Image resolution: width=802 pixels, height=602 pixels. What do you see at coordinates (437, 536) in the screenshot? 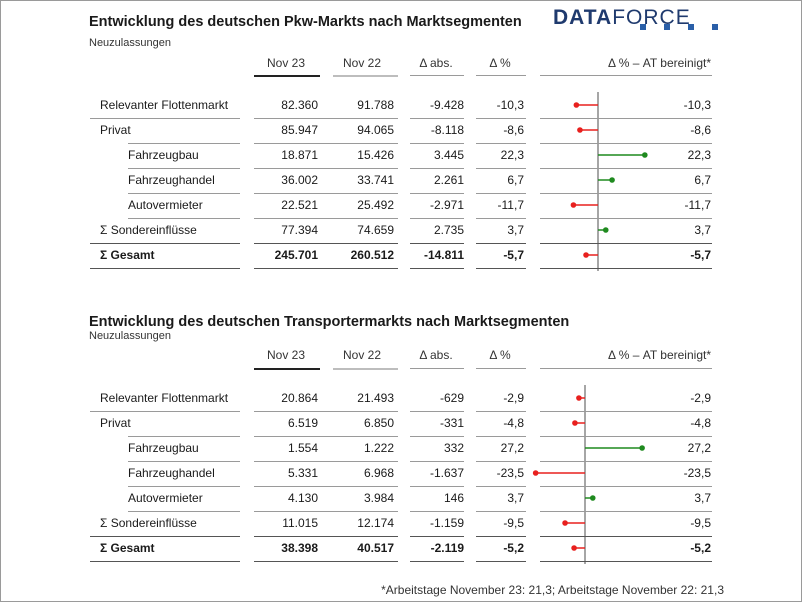
I see `table2-row-6-separator-abs` at bounding box center [437, 536].